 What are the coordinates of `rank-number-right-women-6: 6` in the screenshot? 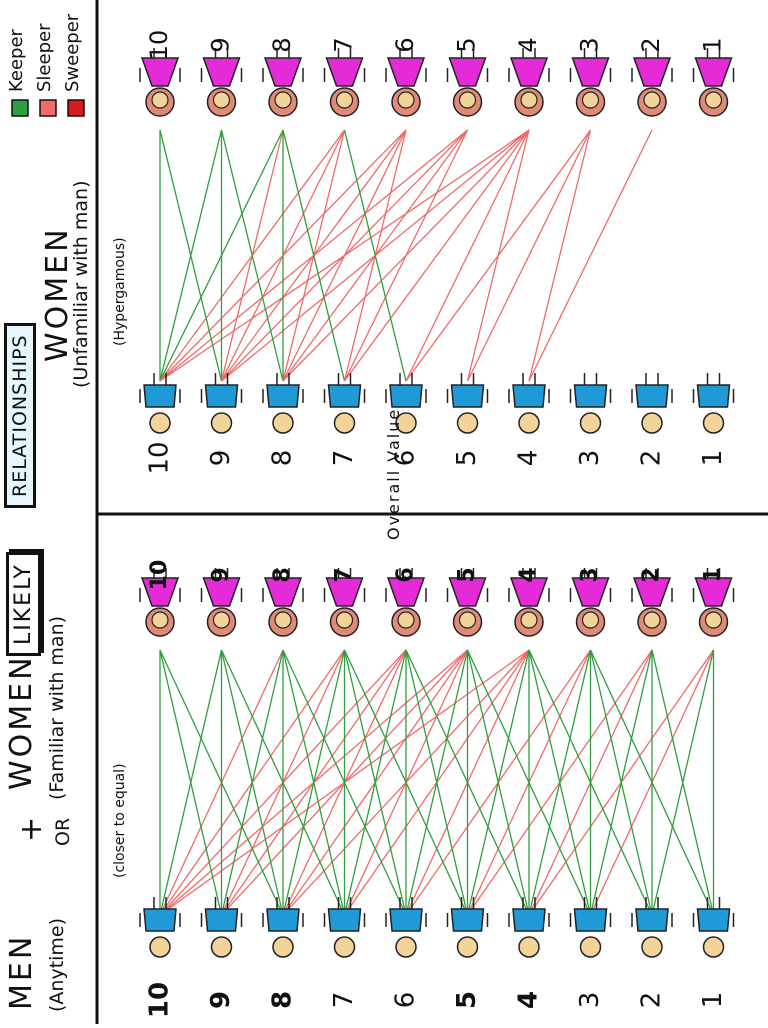 It's located at (405, 44).